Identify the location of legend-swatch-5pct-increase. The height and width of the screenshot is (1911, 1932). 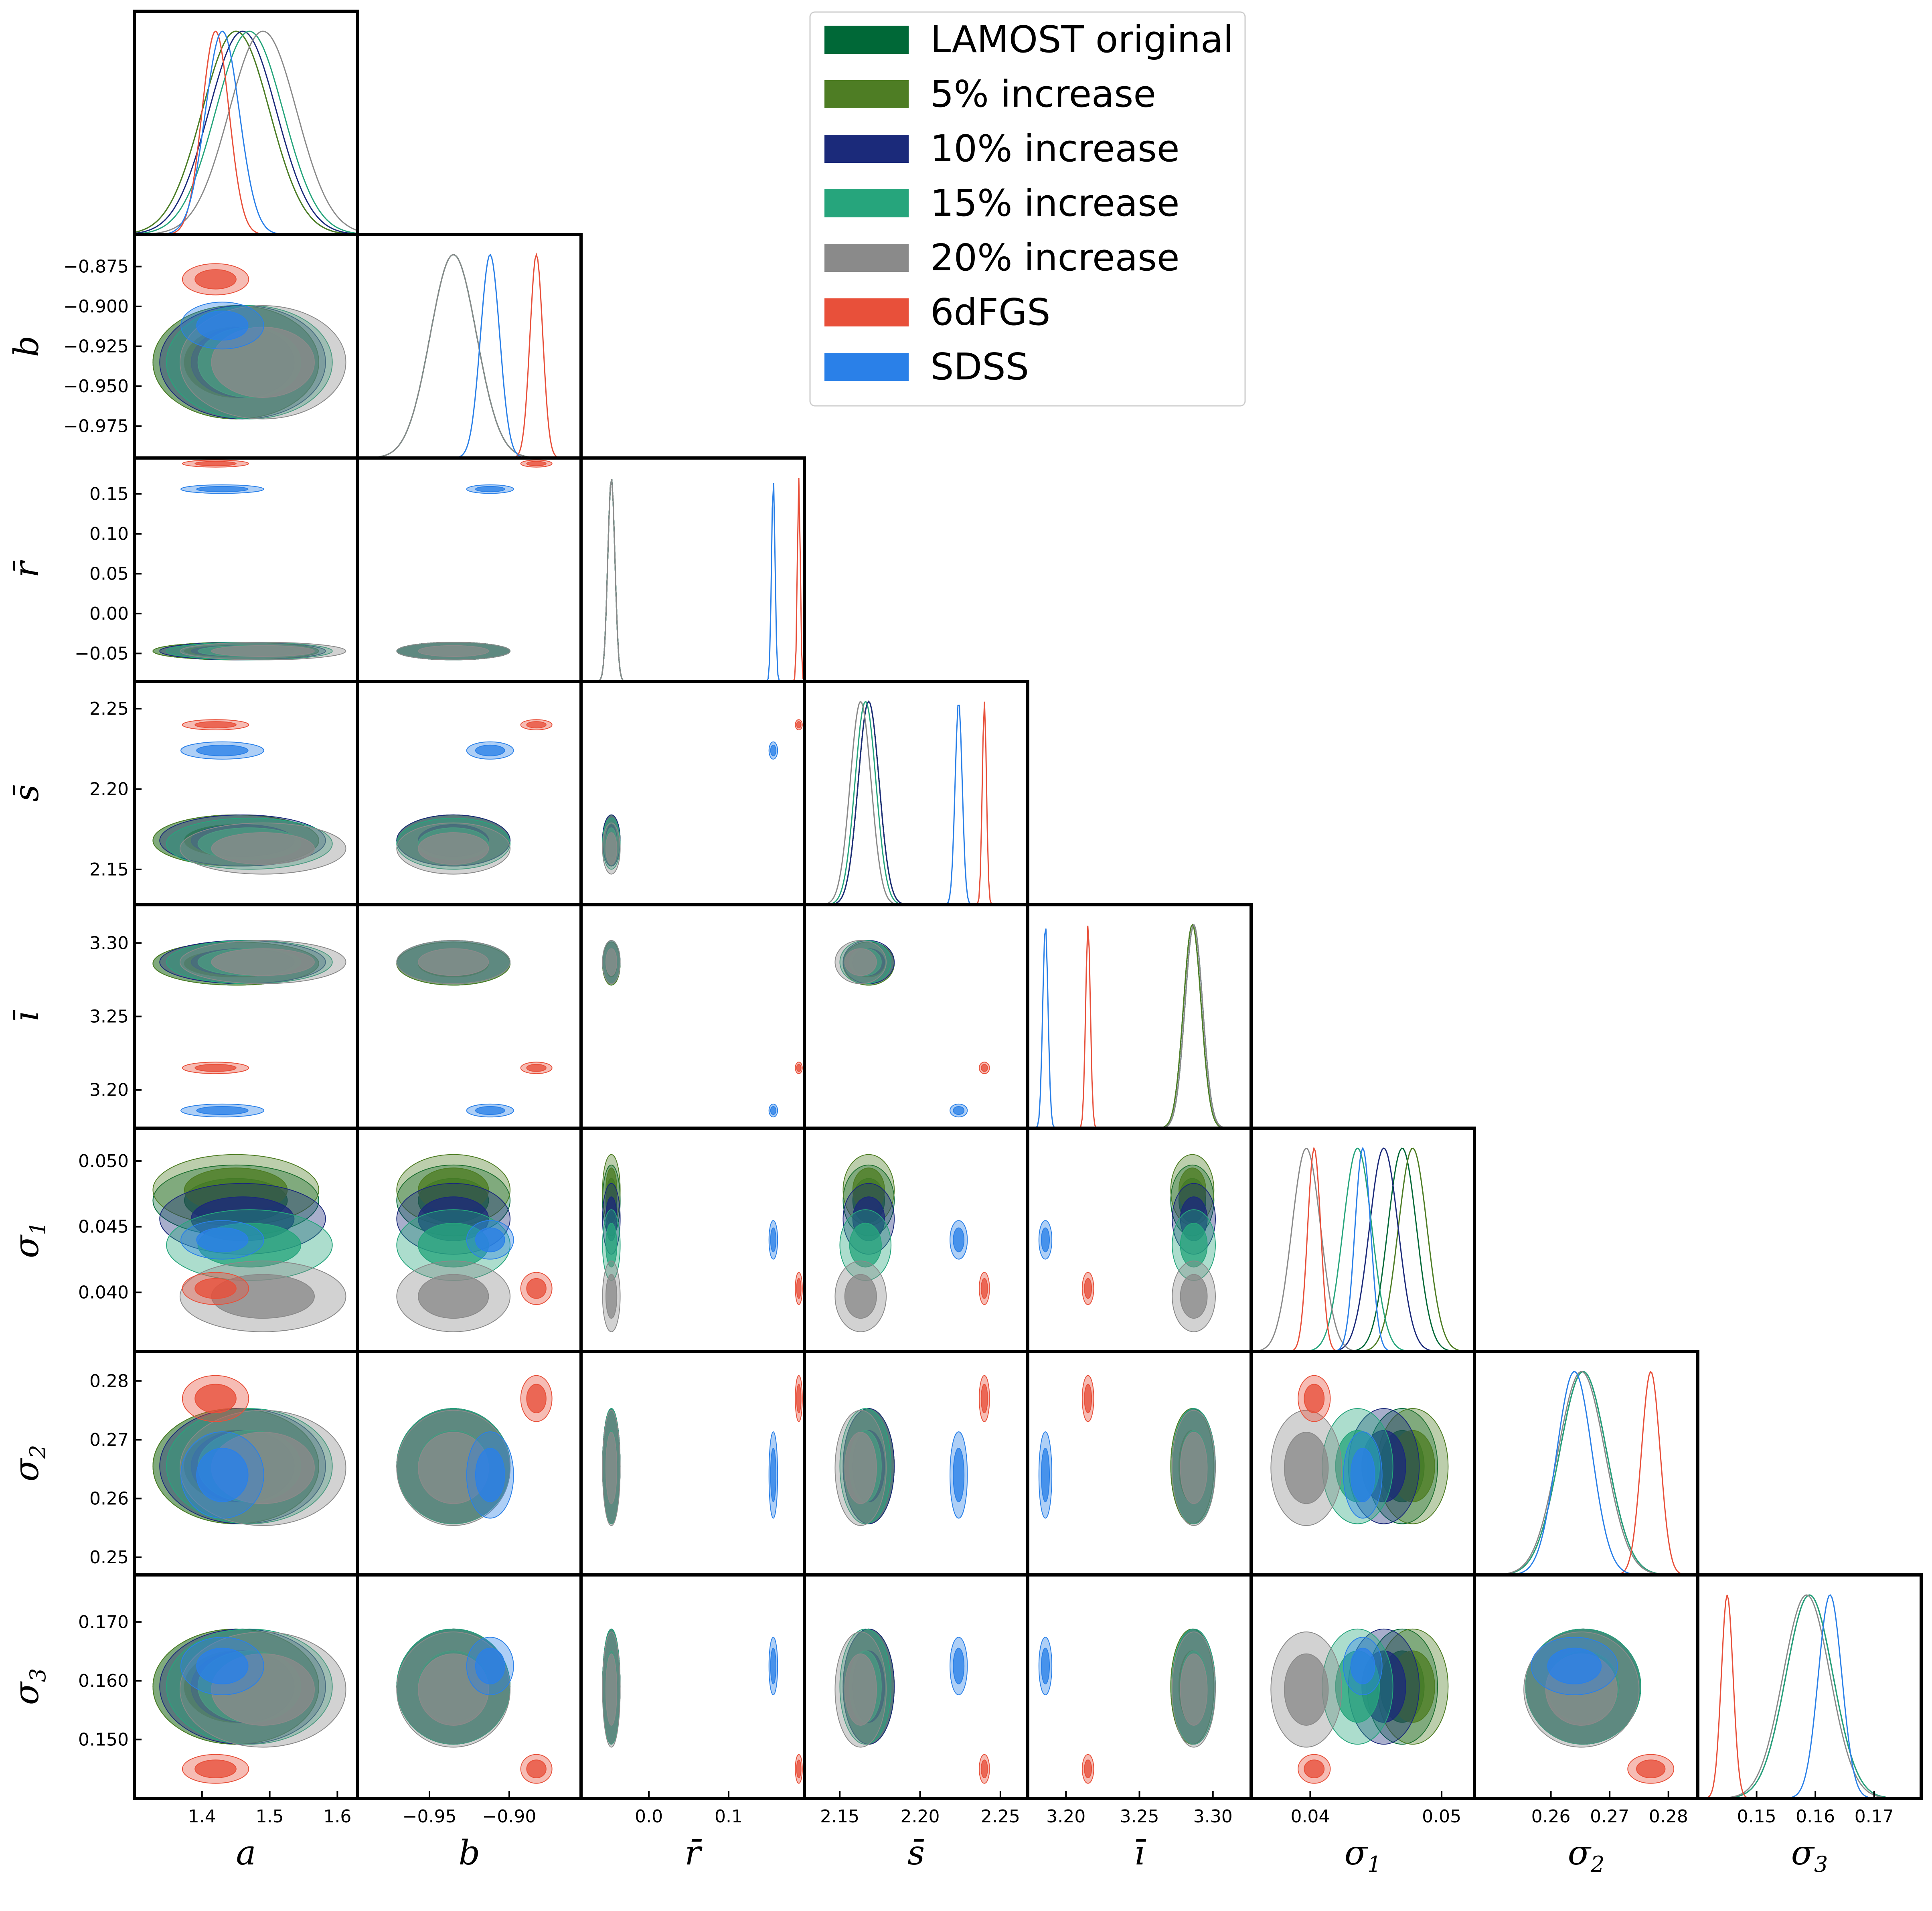
(866, 94).